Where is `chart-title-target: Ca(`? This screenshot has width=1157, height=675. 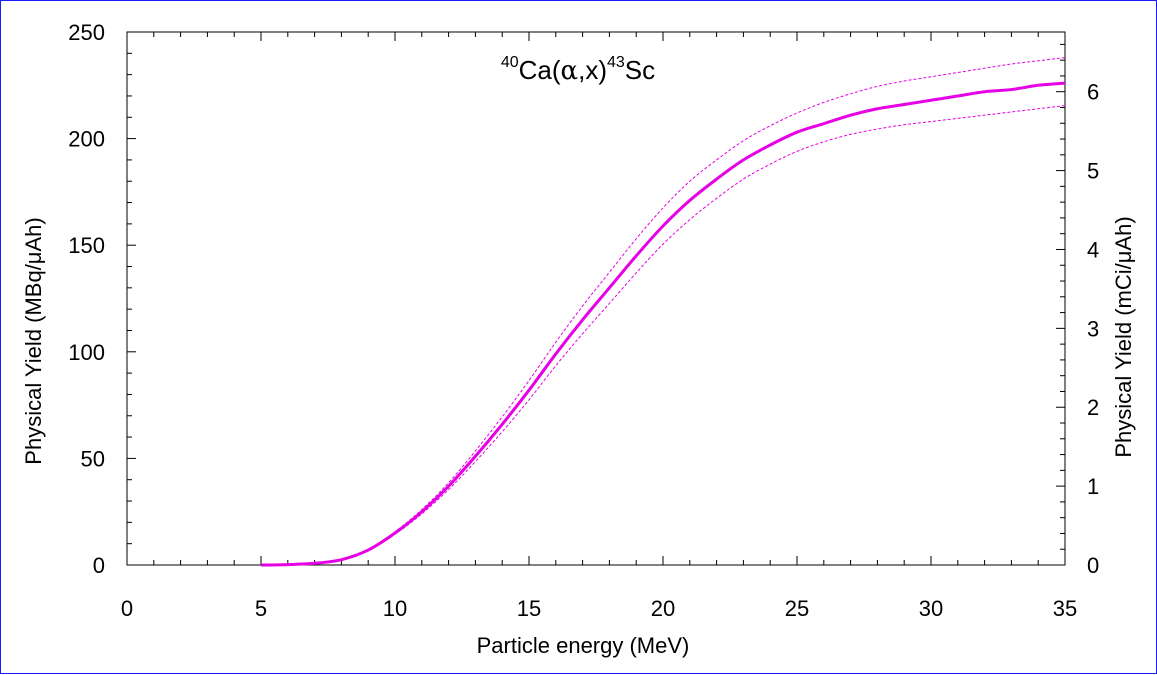 chart-title-target: Ca( is located at coordinates (540, 70).